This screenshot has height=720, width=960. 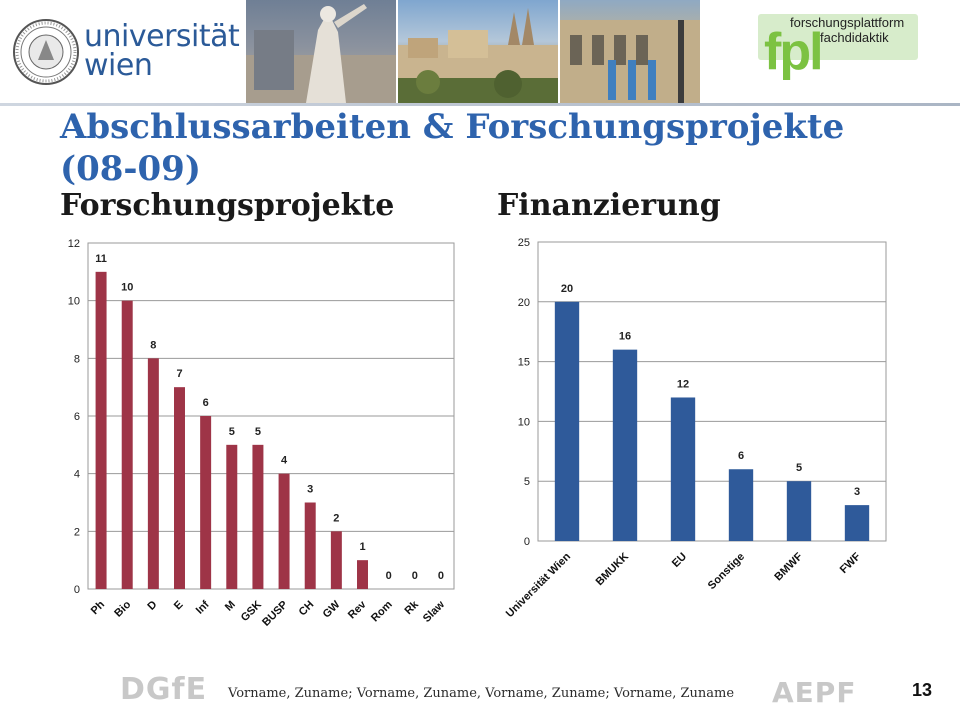 I want to click on funding-data-label: 20, so click(x=567, y=289).